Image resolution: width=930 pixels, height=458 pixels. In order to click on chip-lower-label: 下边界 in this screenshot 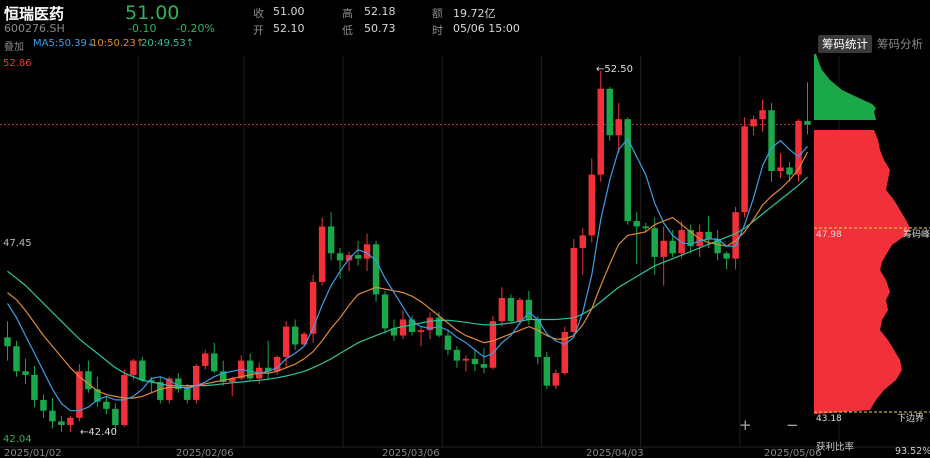, I will do `click(910, 418)`.